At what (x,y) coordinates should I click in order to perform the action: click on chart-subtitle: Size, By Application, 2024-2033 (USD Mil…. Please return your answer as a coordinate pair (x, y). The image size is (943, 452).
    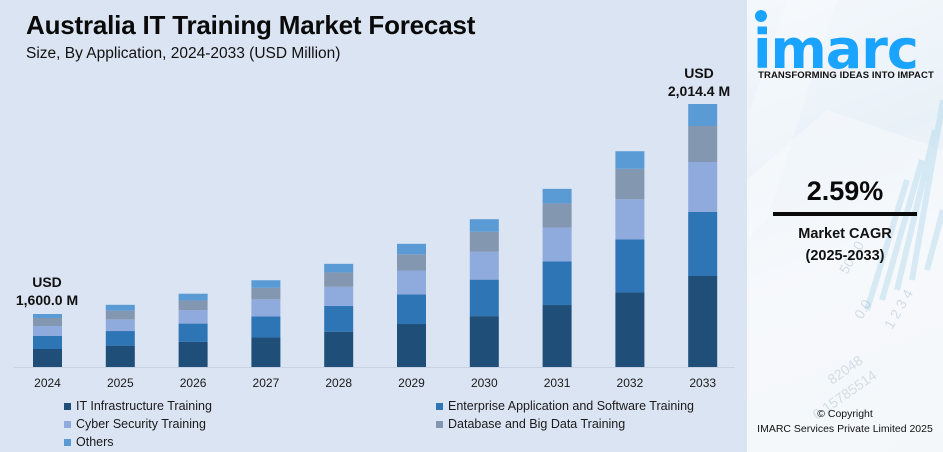
    Looking at the image, I should click on (183, 53).